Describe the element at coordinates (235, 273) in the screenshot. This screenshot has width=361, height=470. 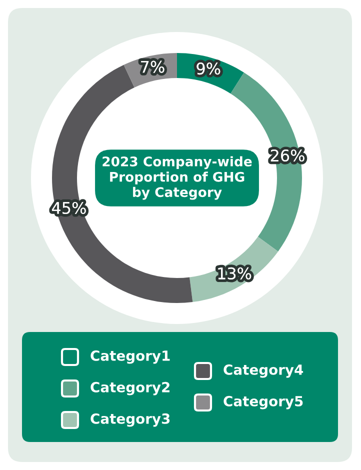
I see `data-label: 13%` at that location.